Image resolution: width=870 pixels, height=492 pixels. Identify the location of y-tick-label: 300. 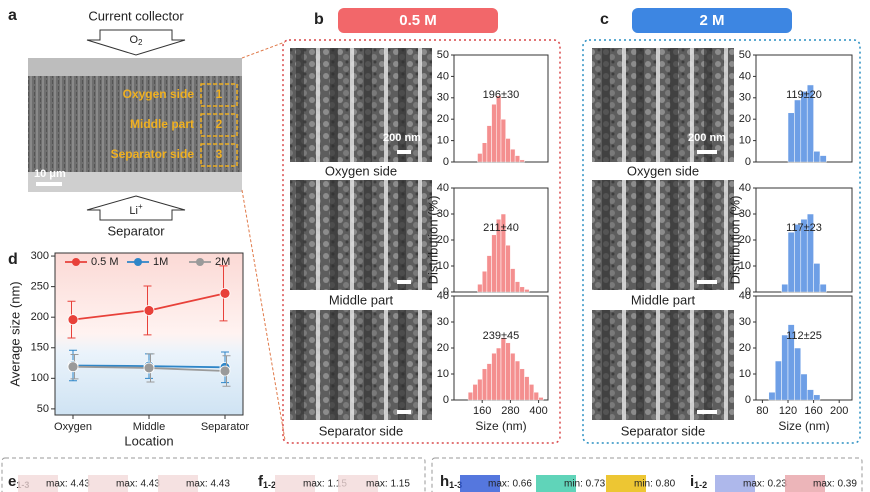
(40, 256).